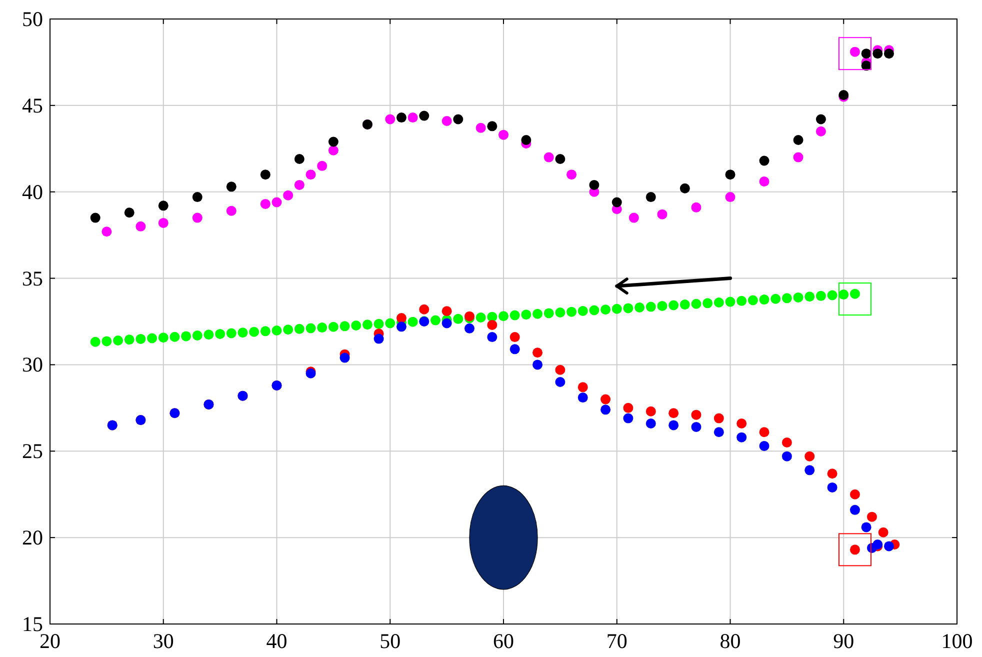 The image size is (982, 657). I want to click on x-tick-label: 70, so click(617, 641).